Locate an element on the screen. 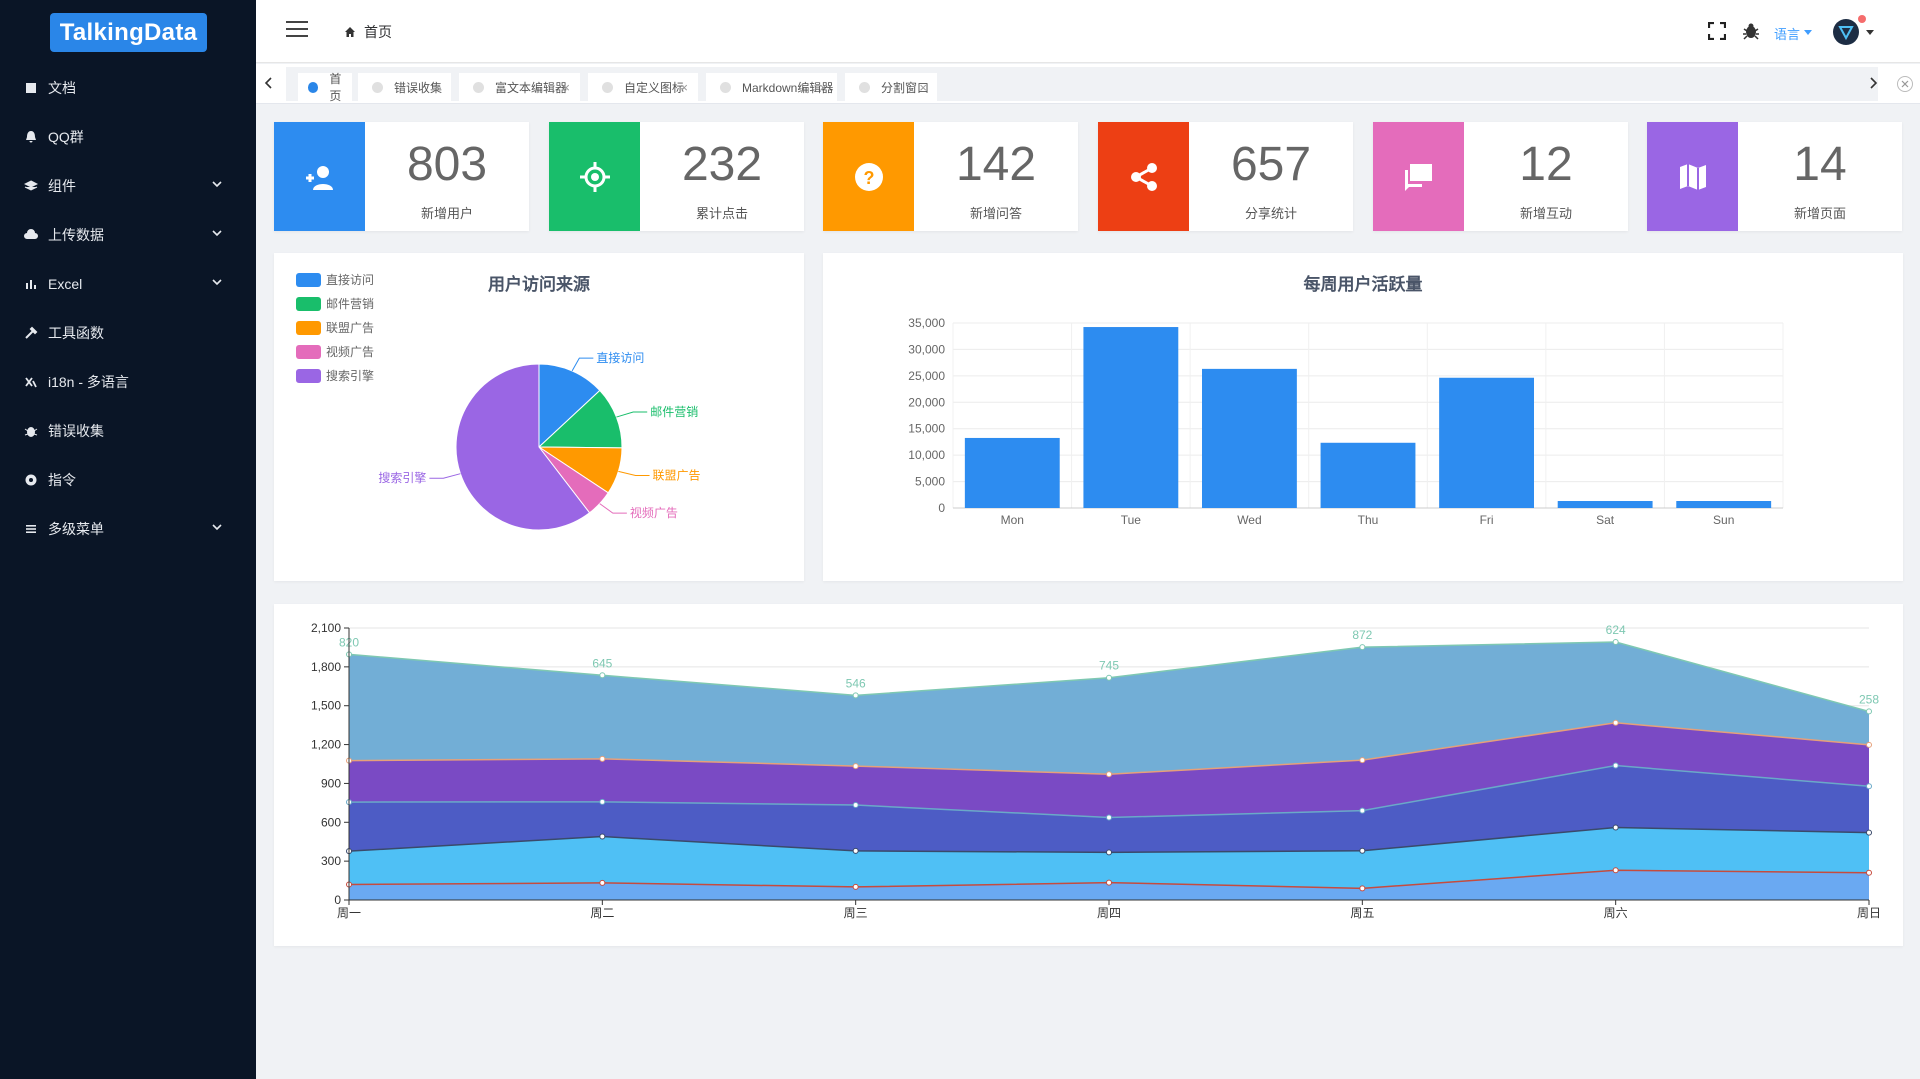 The image size is (1920, 1079). language-caret-icon is located at coordinates (1808, 32).